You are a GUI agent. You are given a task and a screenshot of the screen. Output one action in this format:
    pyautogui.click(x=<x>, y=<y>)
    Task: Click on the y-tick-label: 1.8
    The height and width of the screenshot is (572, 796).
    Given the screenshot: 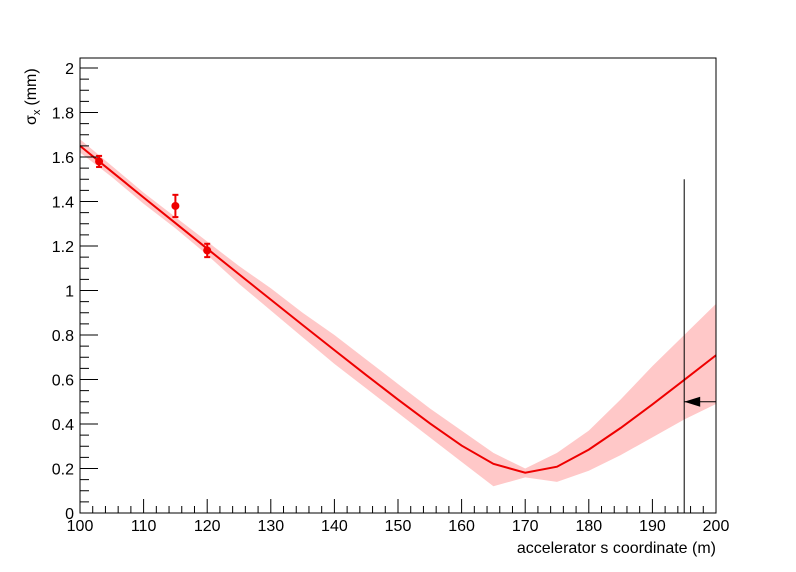 What is the action you would take?
    pyautogui.click(x=63, y=114)
    